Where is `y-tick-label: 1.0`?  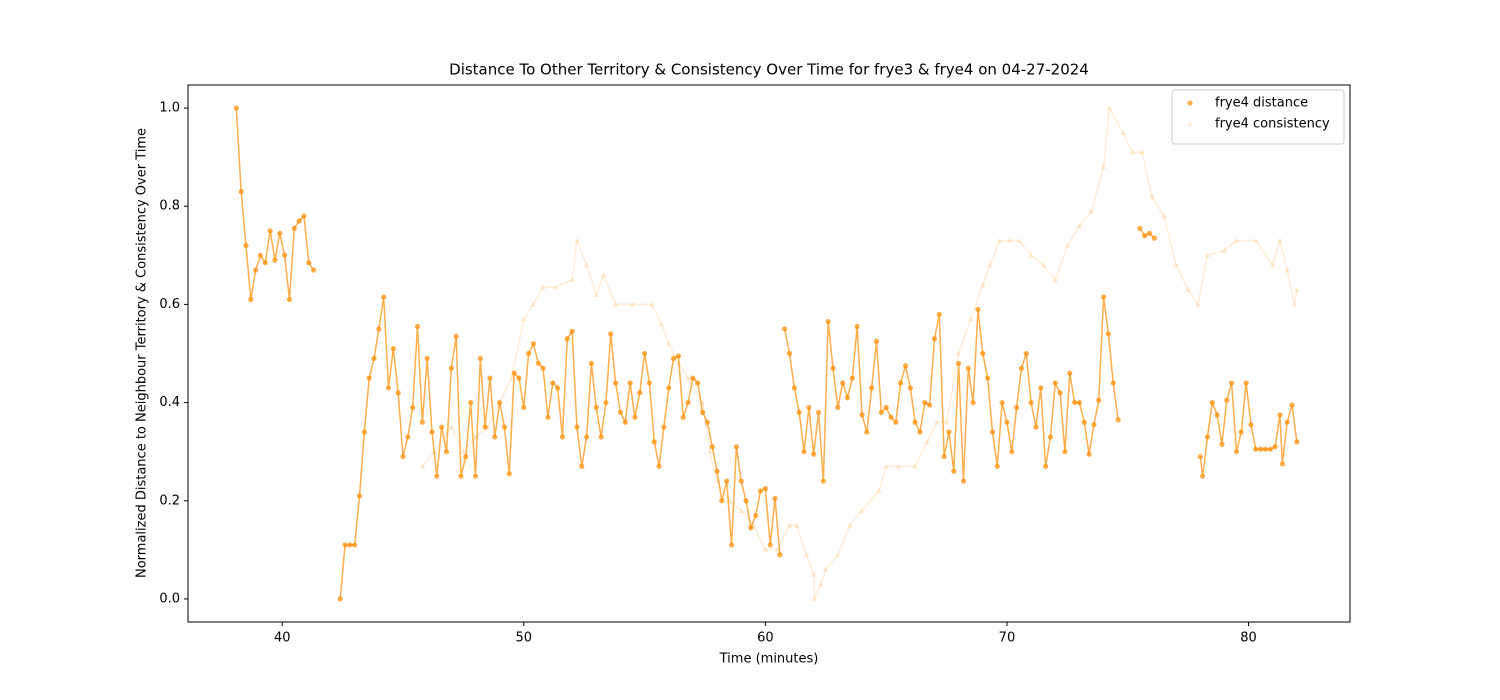
y-tick-label: 1.0 is located at coordinates (169, 108).